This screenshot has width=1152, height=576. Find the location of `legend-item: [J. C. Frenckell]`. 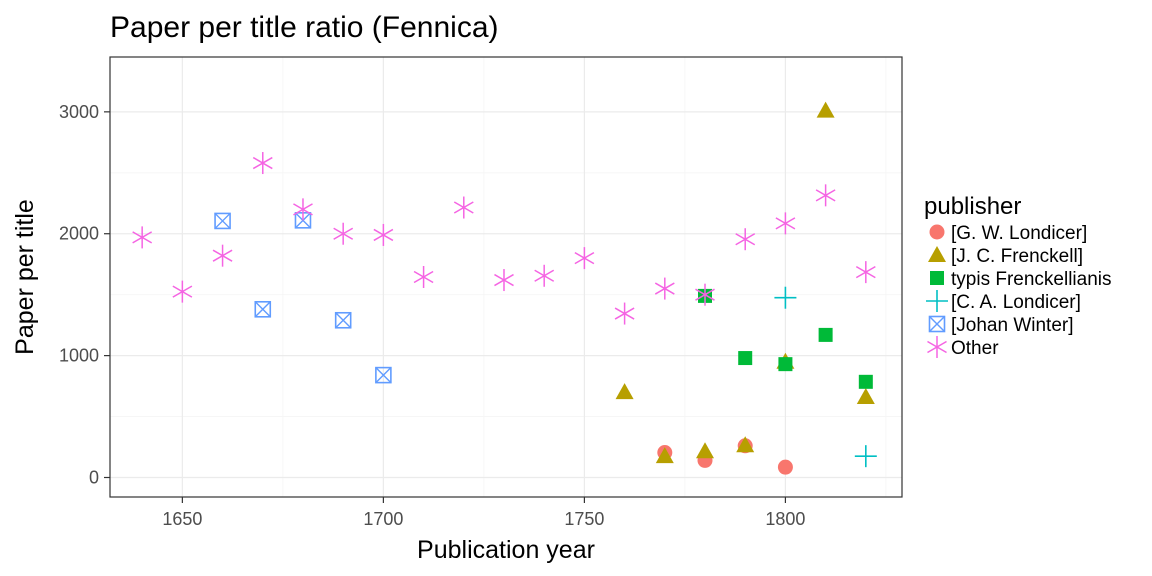

legend-item: [J. C. Frenckell] is located at coordinates (1005, 256).